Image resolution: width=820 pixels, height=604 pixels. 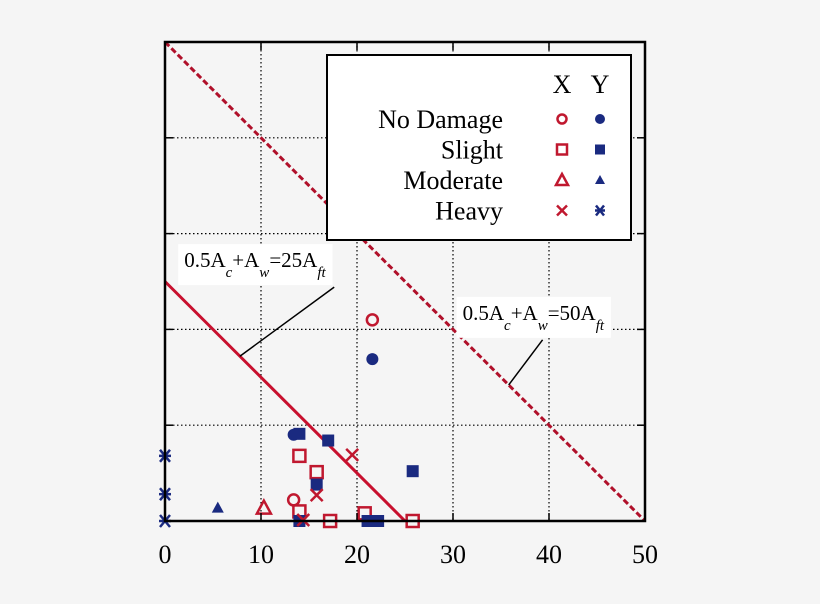 What do you see at coordinates (600, 84) in the screenshot?
I see `legend-header-y: Y` at bounding box center [600, 84].